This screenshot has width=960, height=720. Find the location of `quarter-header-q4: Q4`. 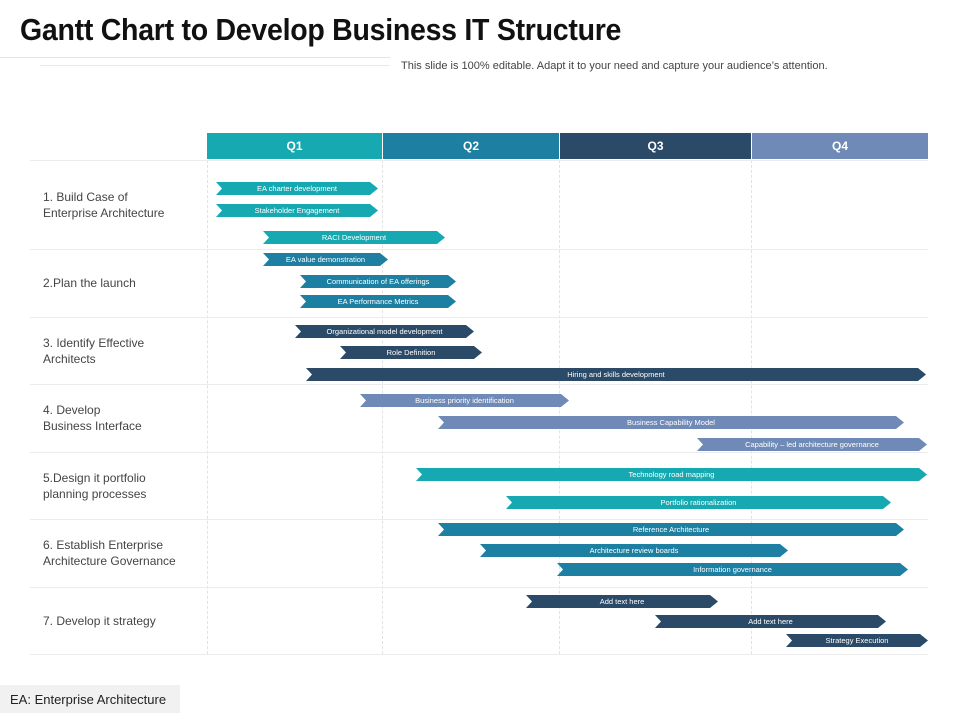

quarter-header-q4: Q4 is located at coordinates (840, 146).